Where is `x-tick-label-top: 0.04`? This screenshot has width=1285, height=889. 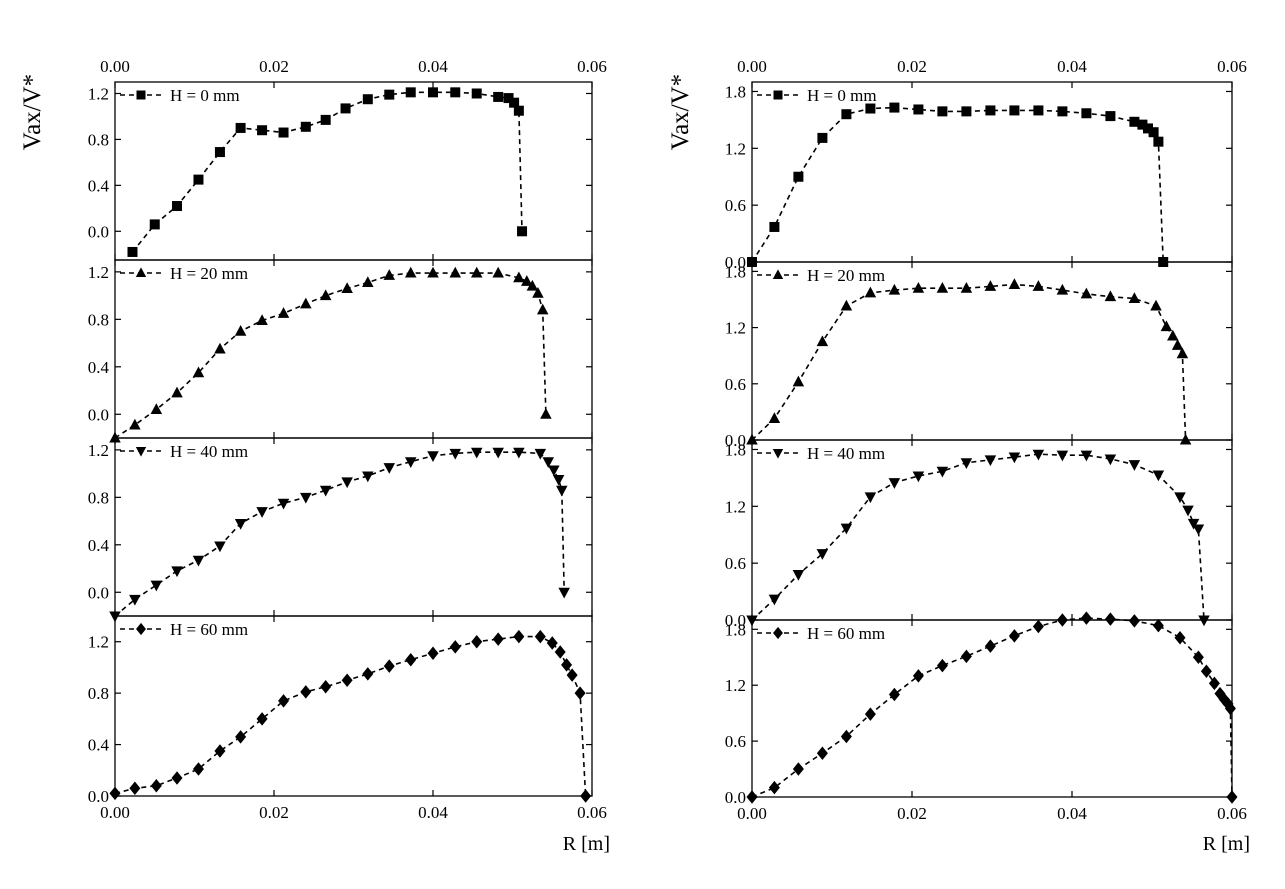
x-tick-label-top: 0.04 is located at coordinates (1072, 66).